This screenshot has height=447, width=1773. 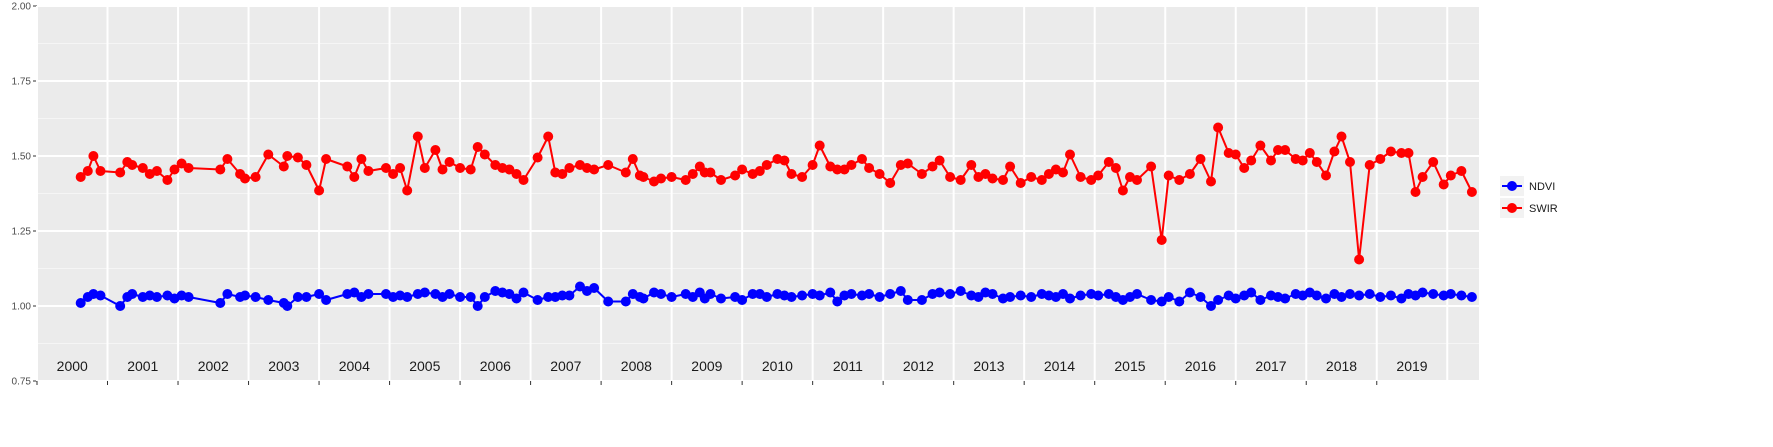 I want to click on y-tick-label: 1.50, so click(x=22, y=157).